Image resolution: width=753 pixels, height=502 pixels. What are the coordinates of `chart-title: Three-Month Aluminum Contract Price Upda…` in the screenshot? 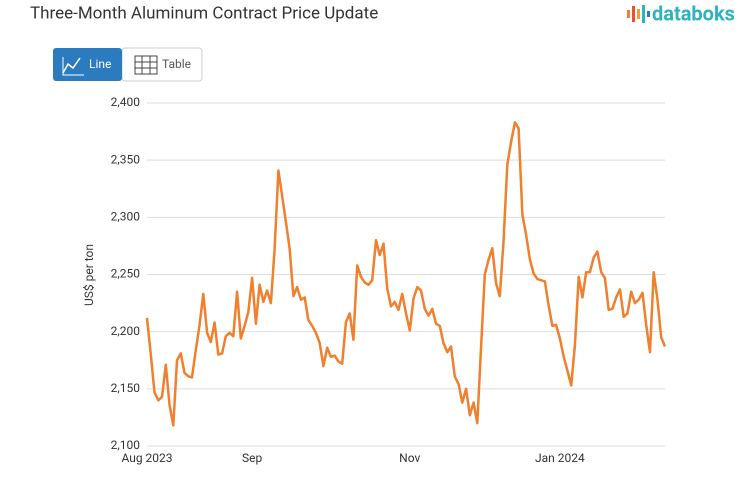 It's located at (204, 13).